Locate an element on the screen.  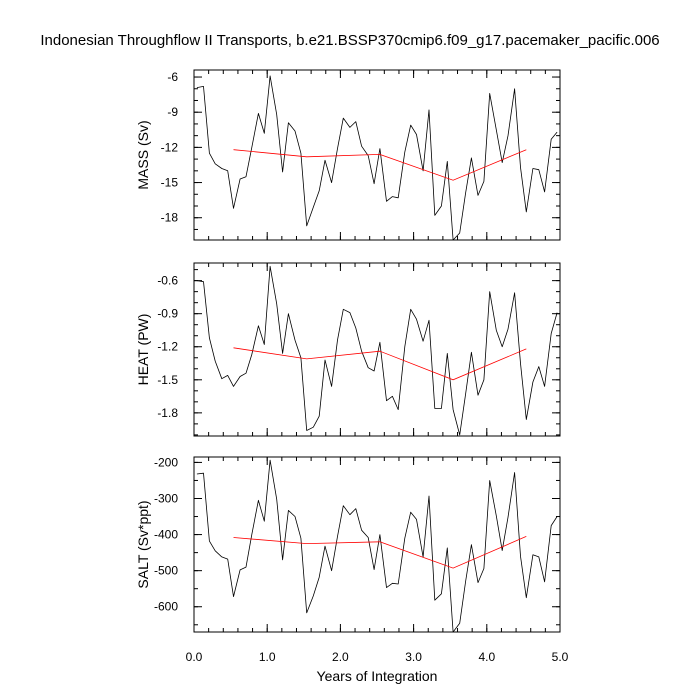
salt-y-axis-label: SALT (Sv*ppt) is located at coordinates (143, 544).